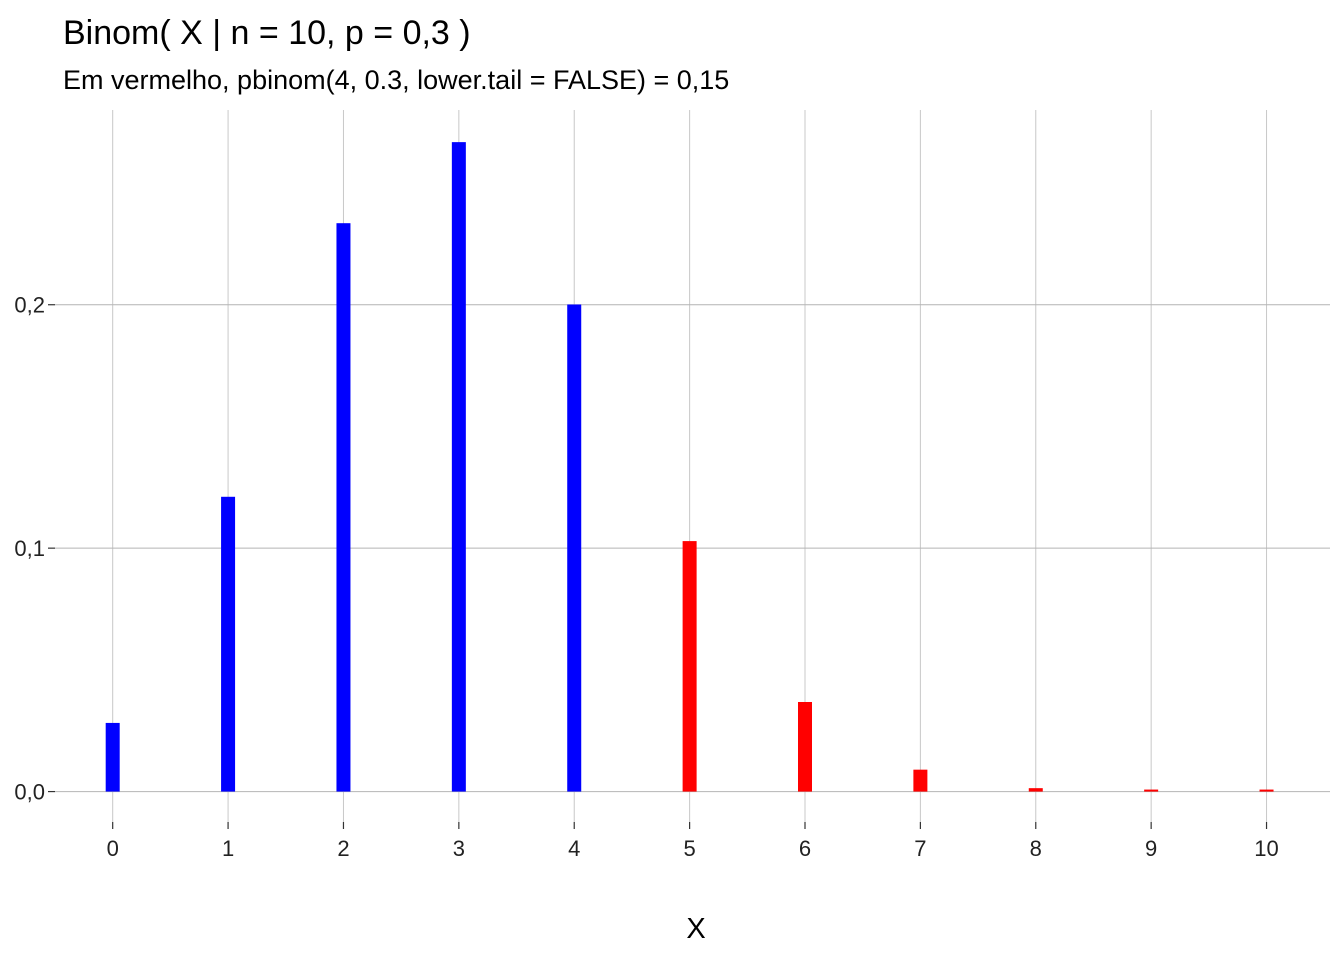 Image resolution: width=1344 pixels, height=960 pixels. What do you see at coordinates (689, 848) in the screenshot?
I see `x-tick-label-5: 5` at bounding box center [689, 848].